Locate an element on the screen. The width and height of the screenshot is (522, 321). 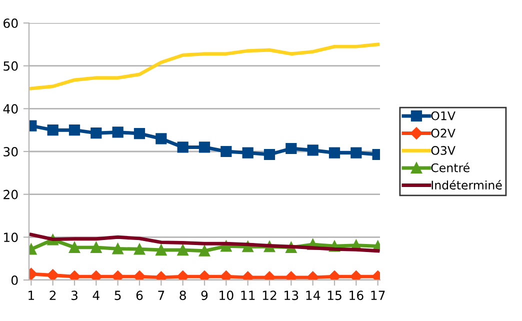
x-tick-label: 10 is located at coordinates (227, 295).